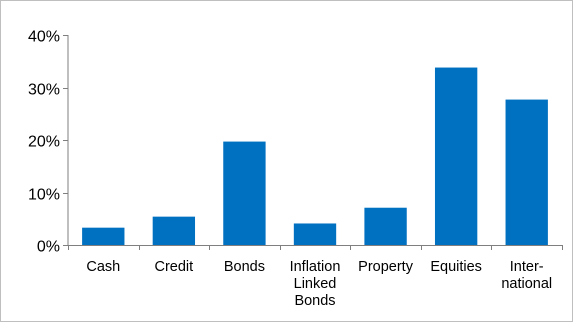 This screenshot has width=573, height=323. I want to click on x-tick-label: Property, so click(386, 267).